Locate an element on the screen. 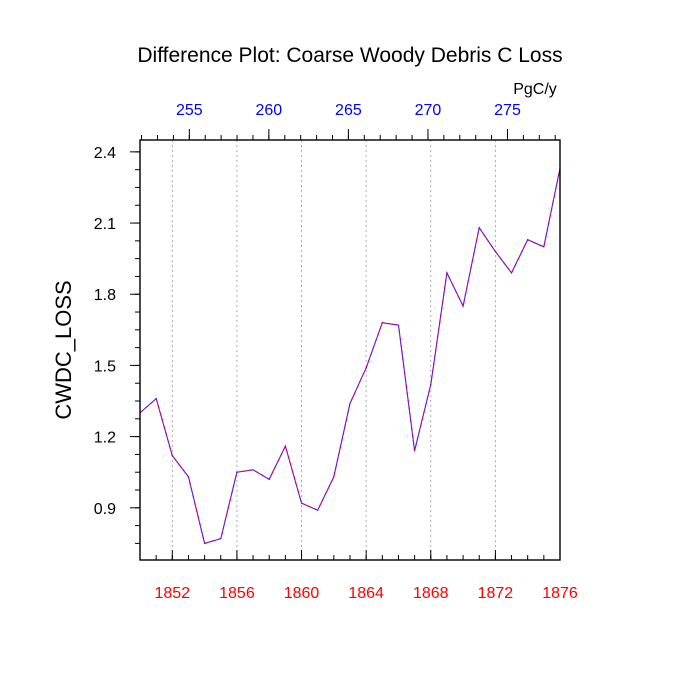 The height and width of the screenshot is (700, 700). y-tick-label-2.1: 2.1 is located at coordinates (105, 224).